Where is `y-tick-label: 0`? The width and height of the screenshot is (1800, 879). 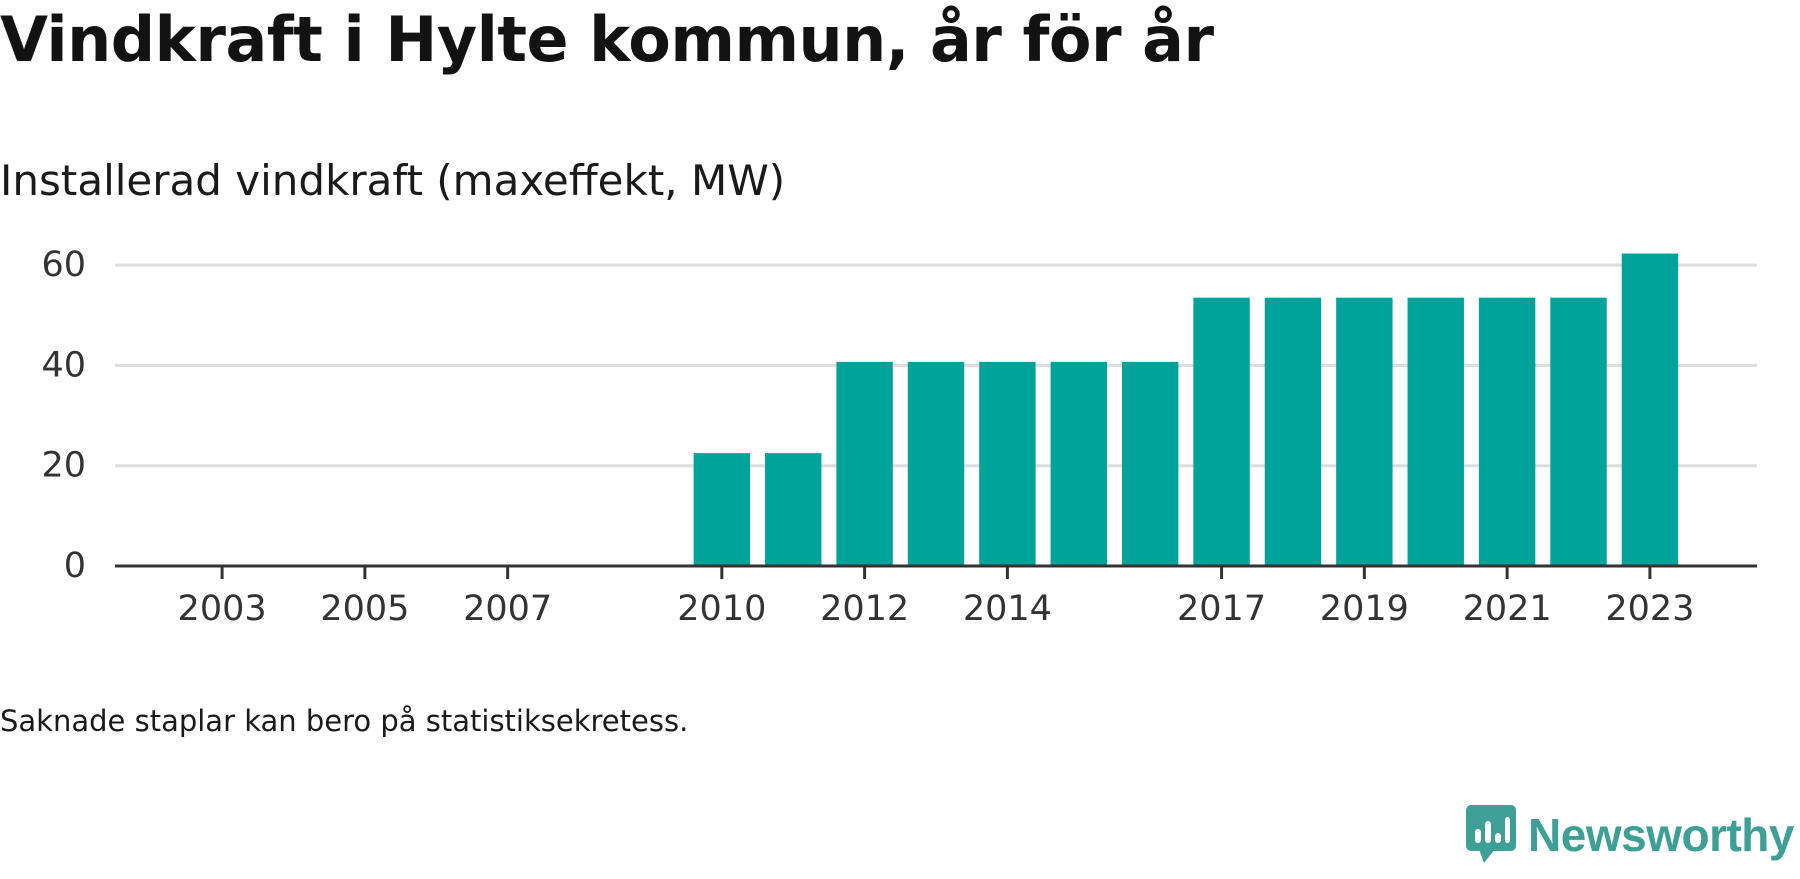
y-tick-label: 0 is located at coordinates (75, 566).